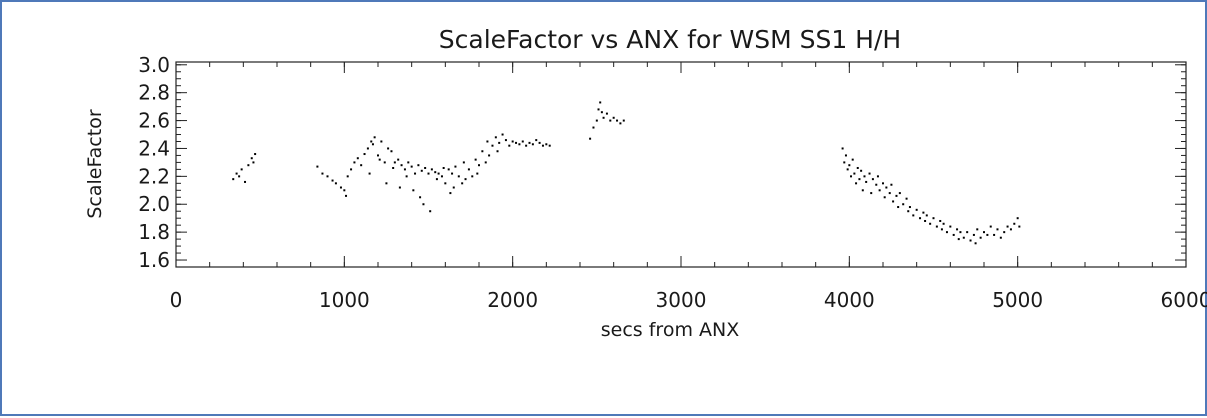 The width and height of the screenshot is (1207, 418). Describe the element at coordinates (344, 300) in the screenshot. I see `x-tick-label: 1000` at that location.